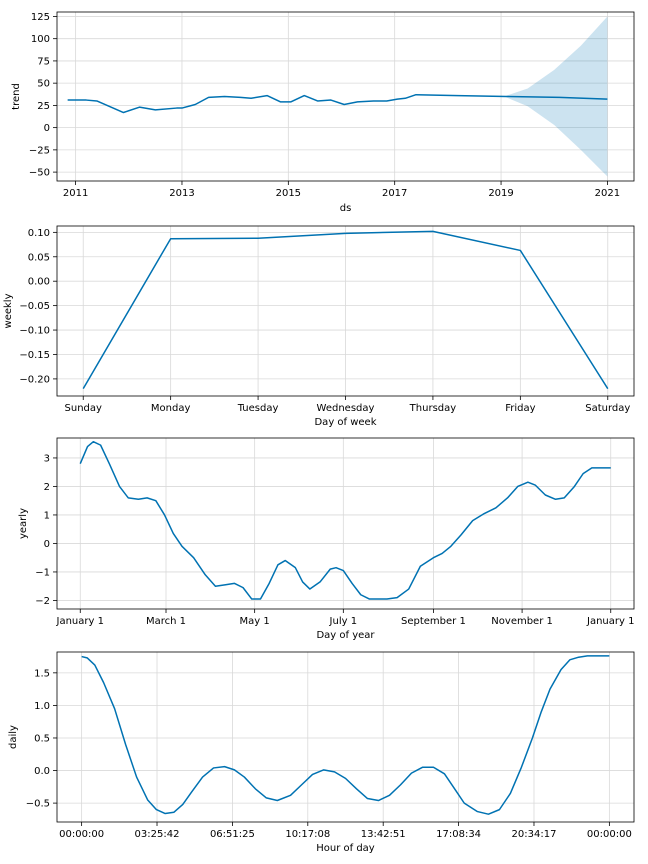  What do you see at coordinates (83, 408) in the screenshot?
I see `x-tick-label: Sunday` at bounding box center [83, 408].